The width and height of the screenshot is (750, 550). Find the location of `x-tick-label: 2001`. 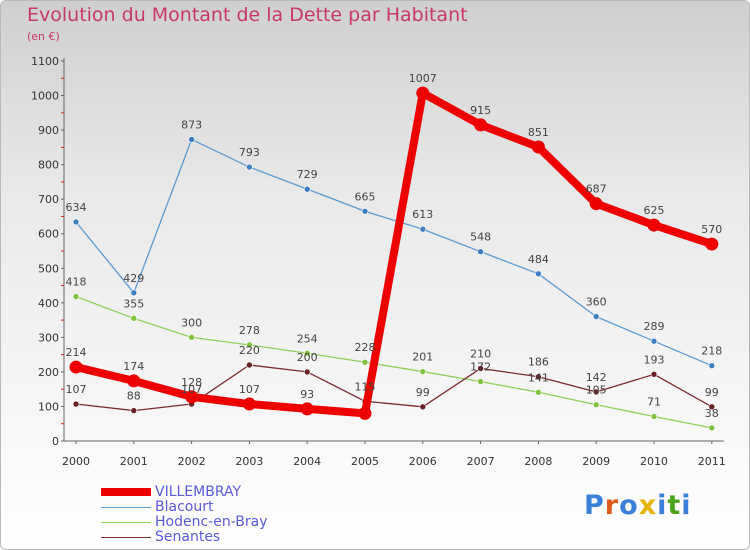

x-tick-label: 2001 is located at coordinates (134, 461).